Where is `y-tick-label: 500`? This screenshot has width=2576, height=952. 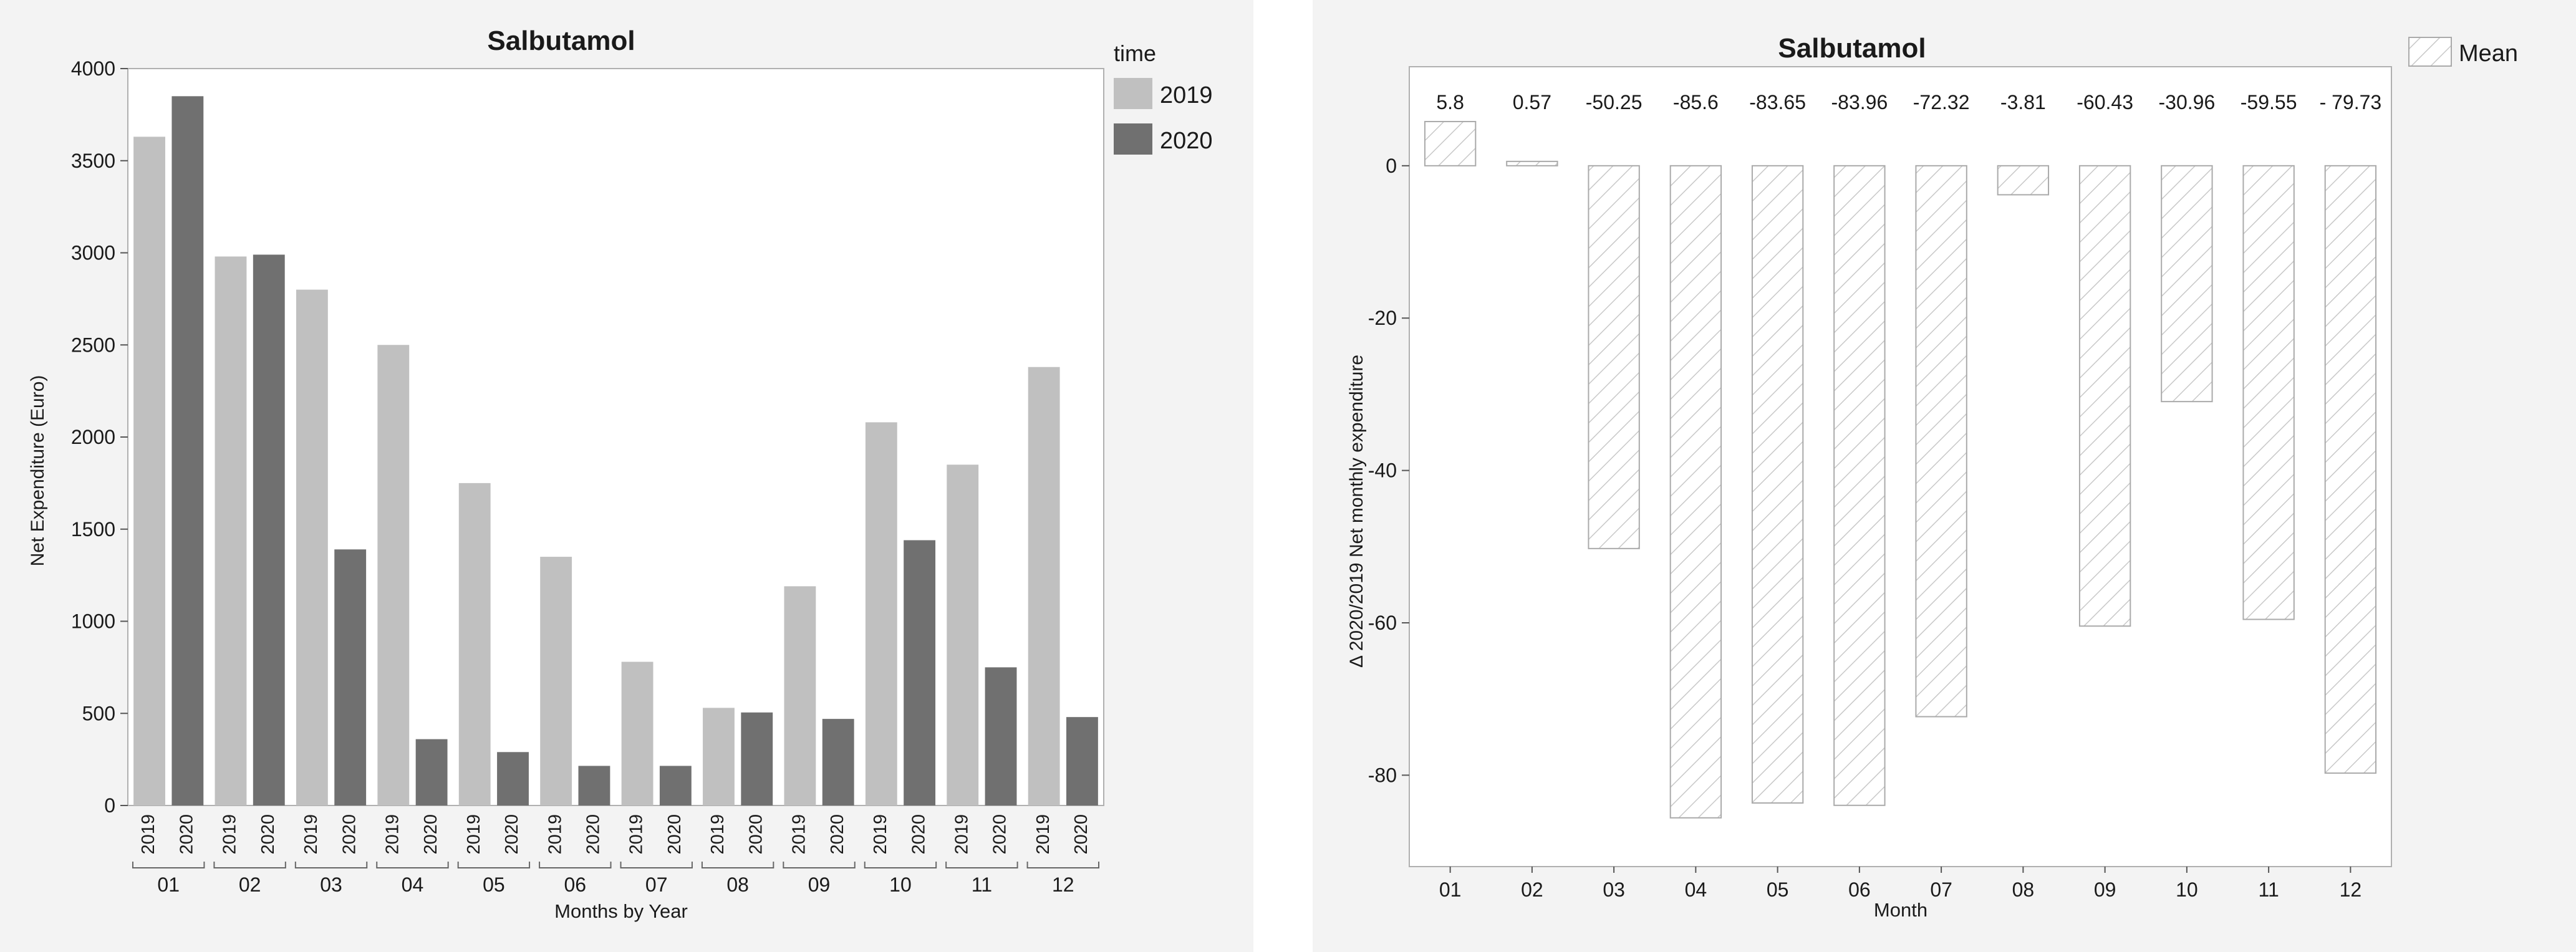 y-tick-label: 500 is located at coordinates (98, 713).